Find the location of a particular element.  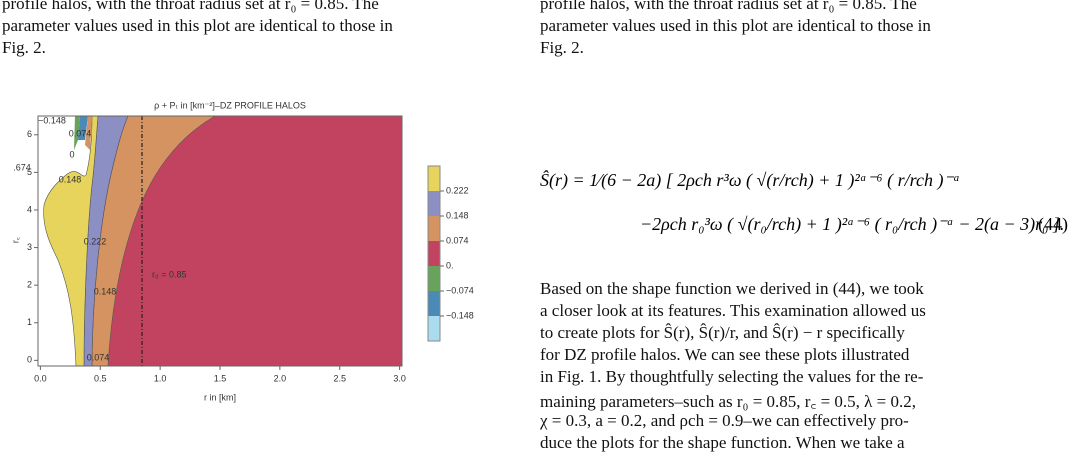

colorbar-frame is located at coordinates (434, 253).